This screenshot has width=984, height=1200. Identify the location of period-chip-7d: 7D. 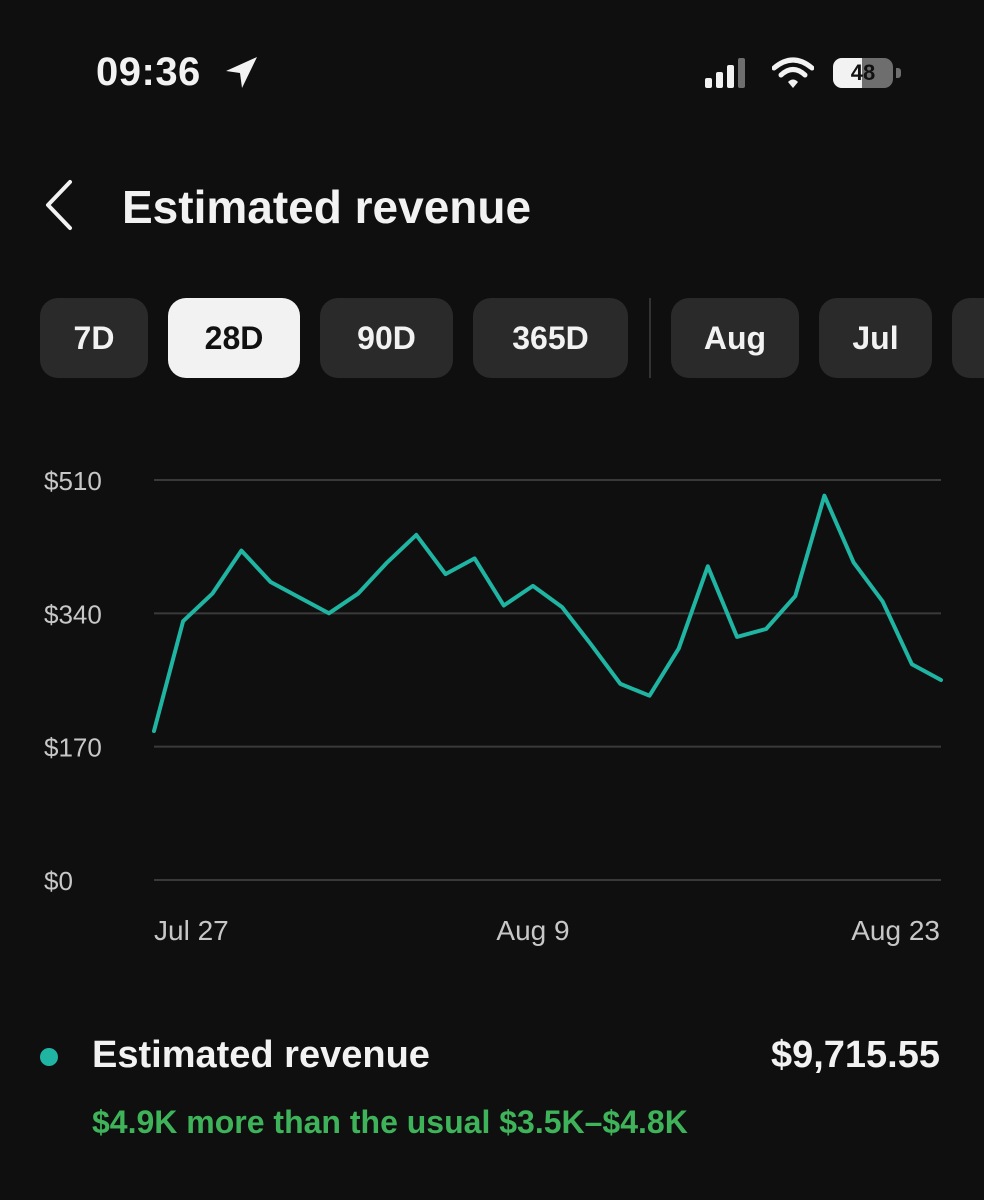
(94, 338).